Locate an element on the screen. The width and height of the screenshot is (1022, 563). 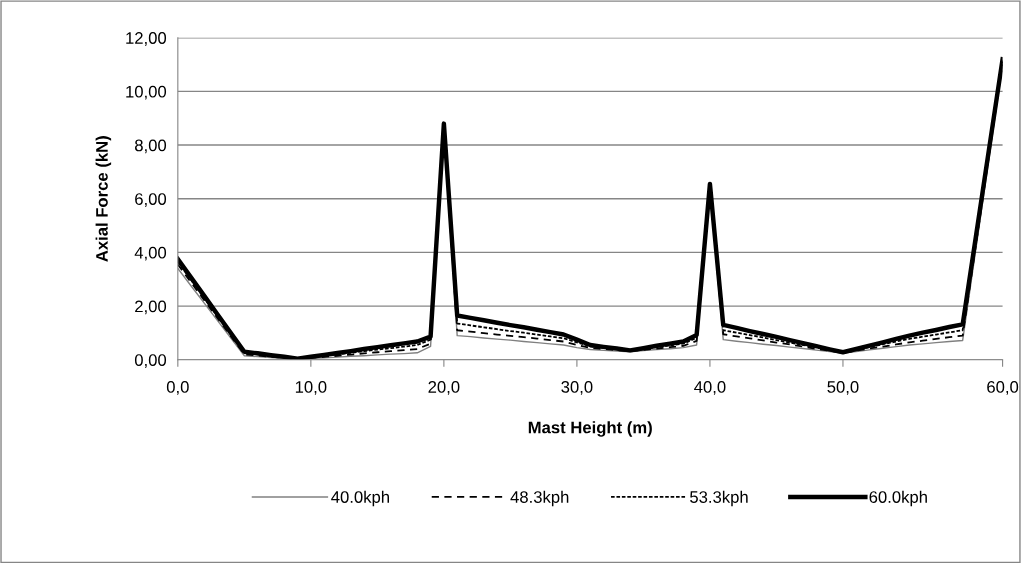
y-tick-label: 4,00 is located at coordinates (150, 253).